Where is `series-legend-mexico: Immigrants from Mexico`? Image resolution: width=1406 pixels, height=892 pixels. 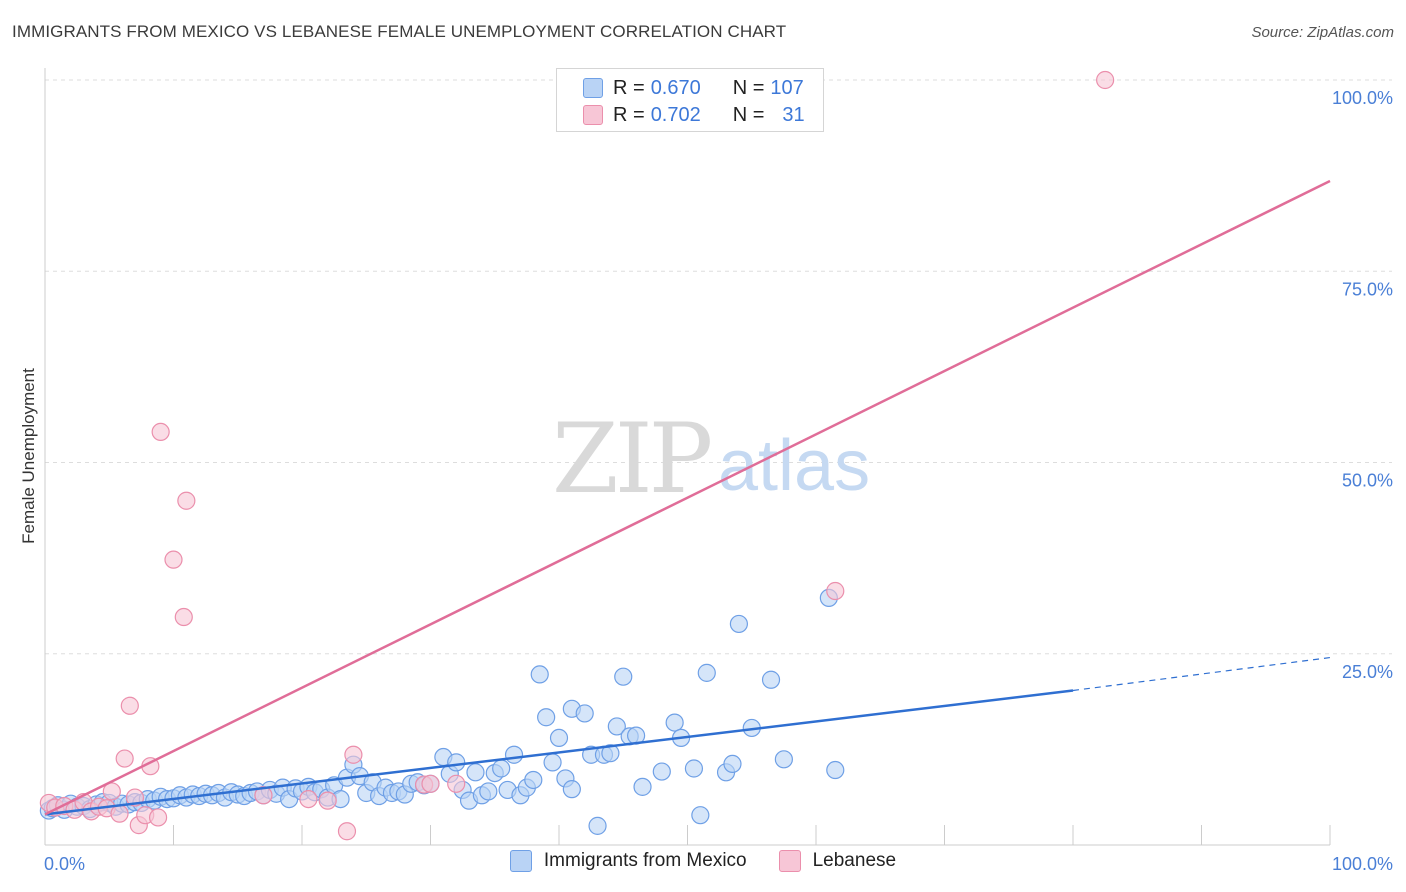
series-legend-mexico: Immigrants from Mexico is located at coordinates (628, 861).